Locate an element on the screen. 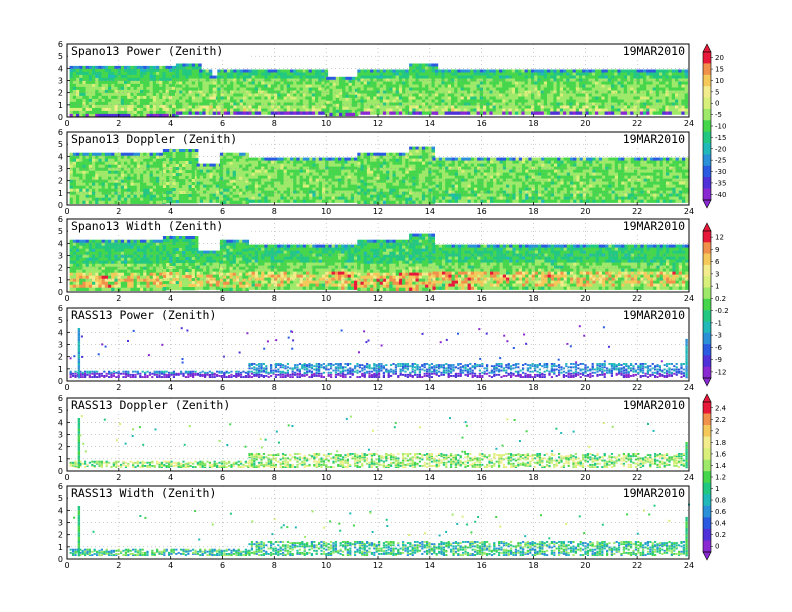 Image resolution: width=792 pixels, height=612 pixels. colorbar-tick-label: -40 is located at coordinates (720, 195).